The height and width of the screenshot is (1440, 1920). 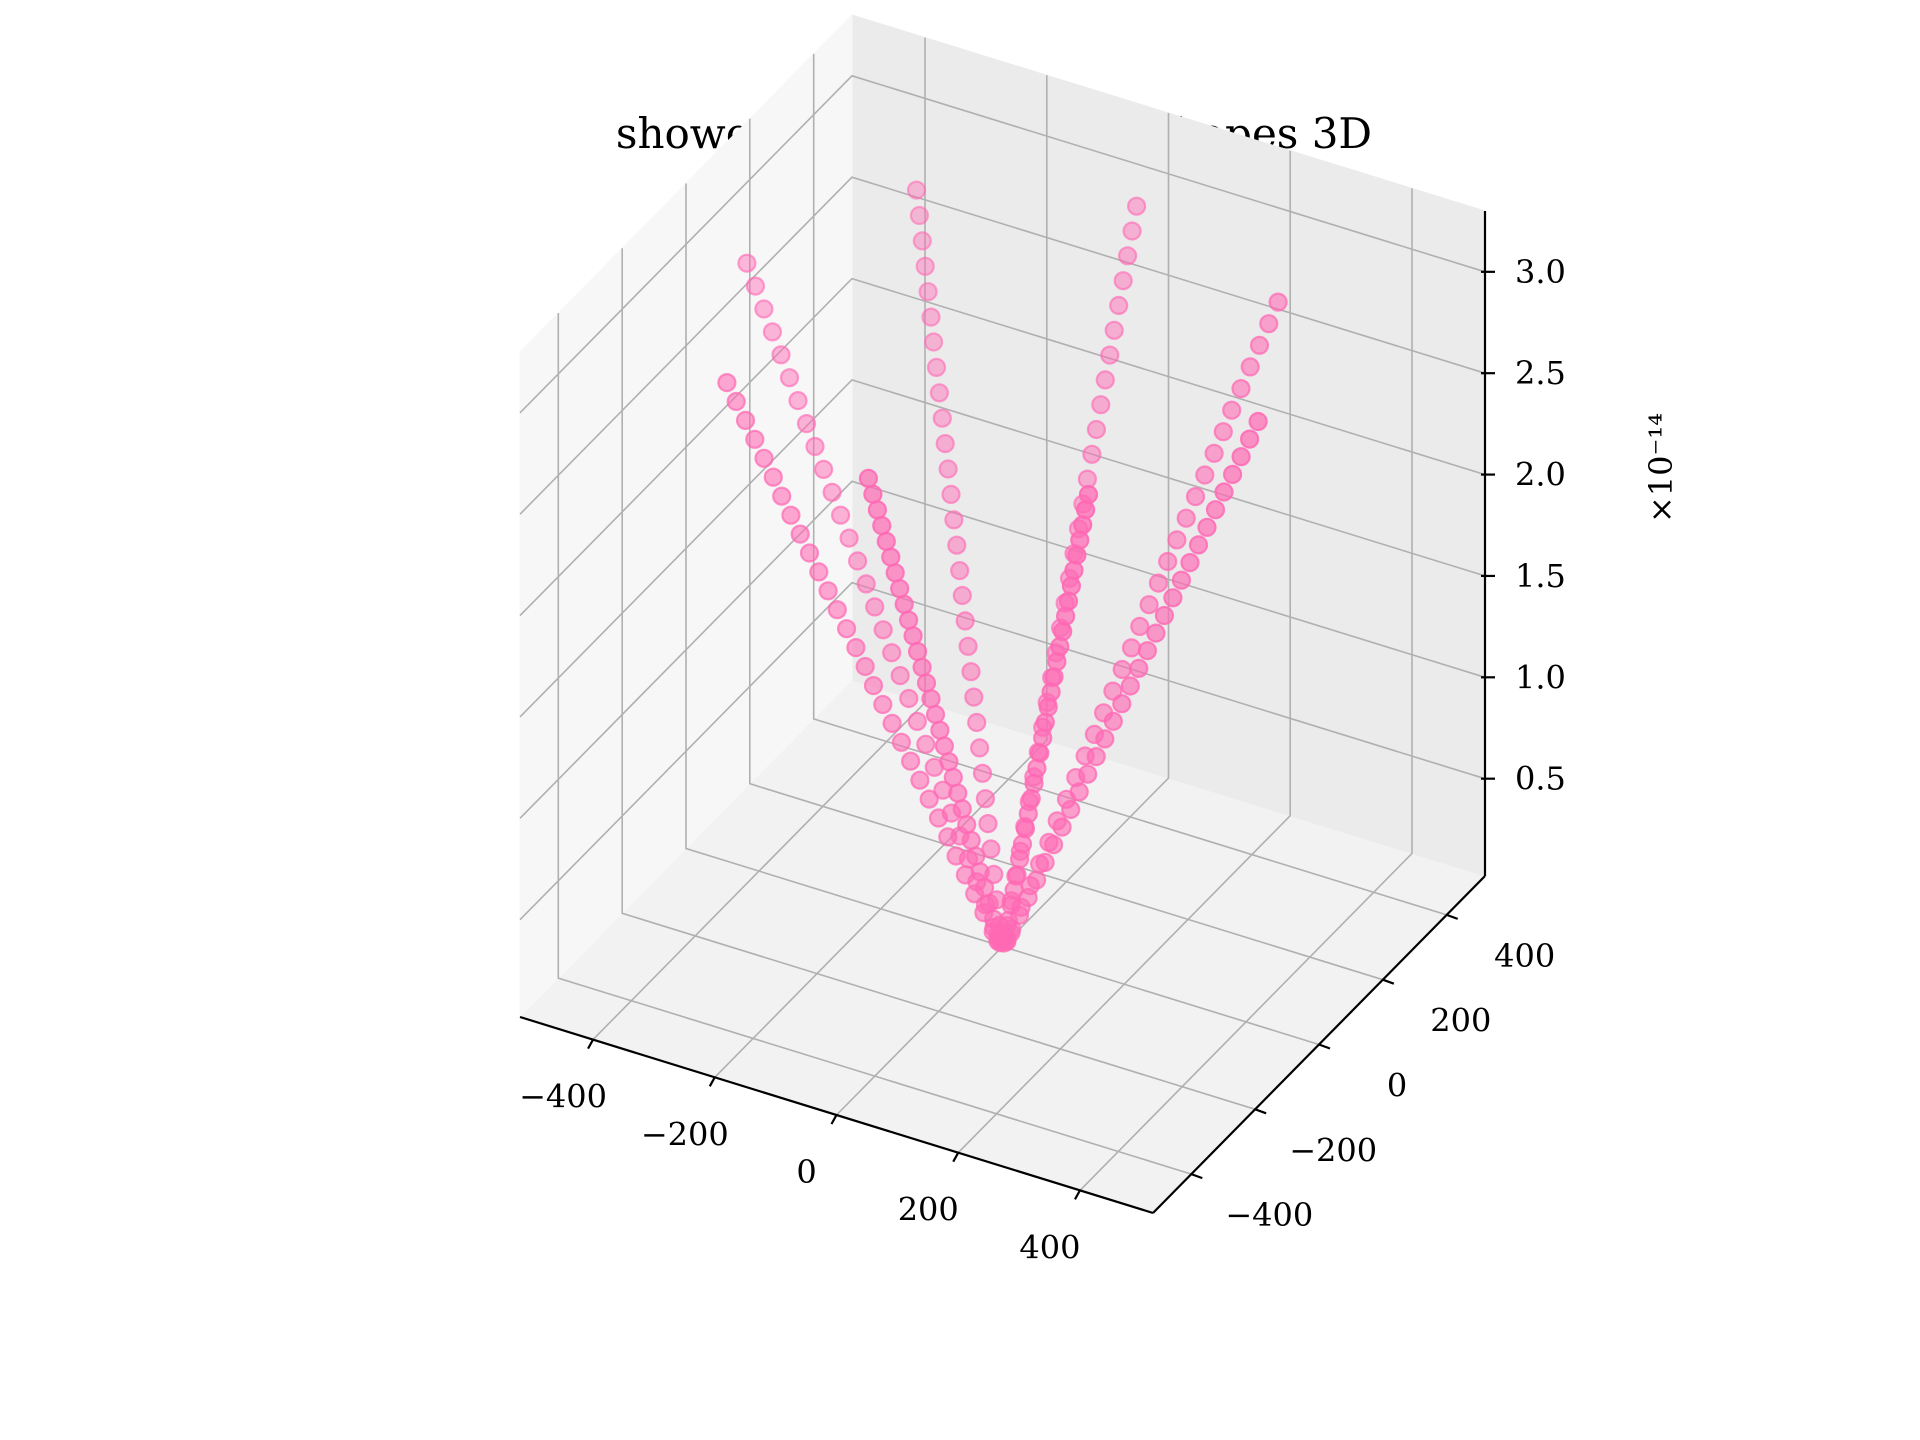 I want to click on z-tick-label: 1.5, so click(x=1540, y=576).